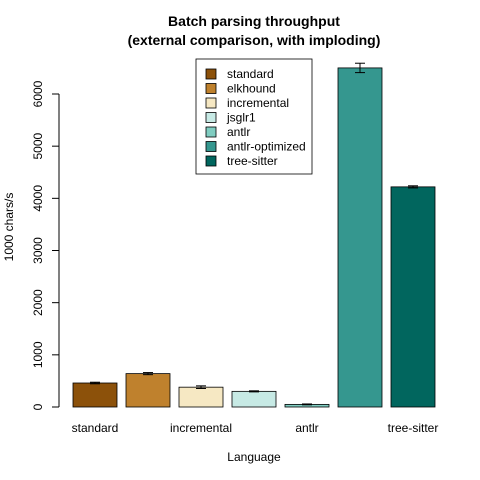 Image resolution: width=480 pixels, height=480 pixels. Describe the element at coordinates (252, 161) in the screenshot. I see `legend-entry: tree-sitter` at that location.